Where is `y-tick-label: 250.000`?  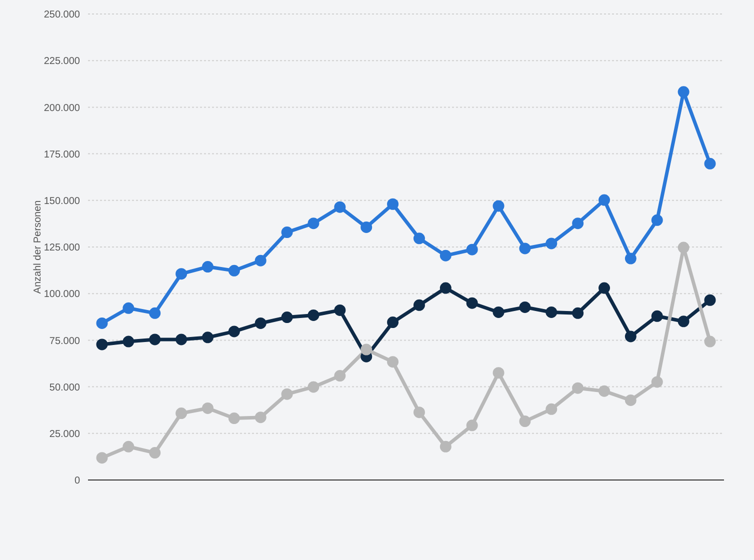
y-tick-label: 250.000 is located at coordinates (62, 15).